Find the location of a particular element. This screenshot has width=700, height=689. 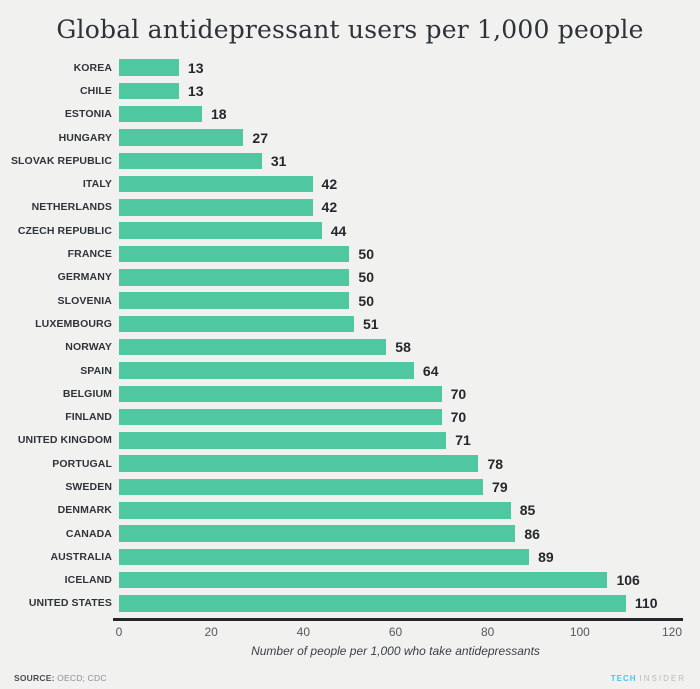

source-value: OECD; CDC is located at coordinates (80, 678).